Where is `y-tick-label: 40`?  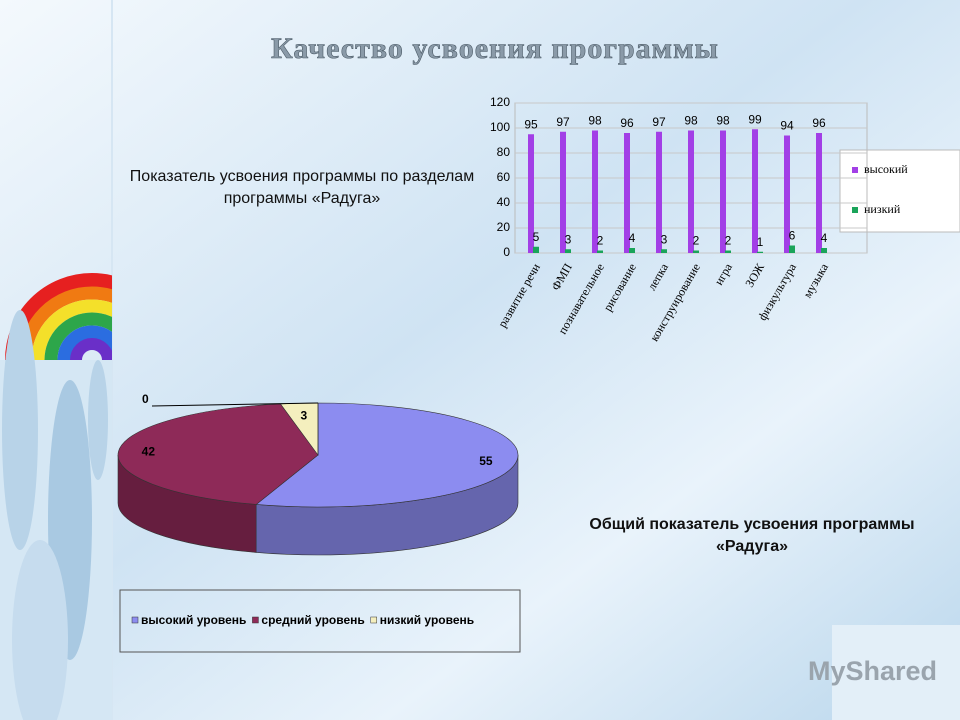
y-tick-label: 40 is located at coordinates (504, 202).